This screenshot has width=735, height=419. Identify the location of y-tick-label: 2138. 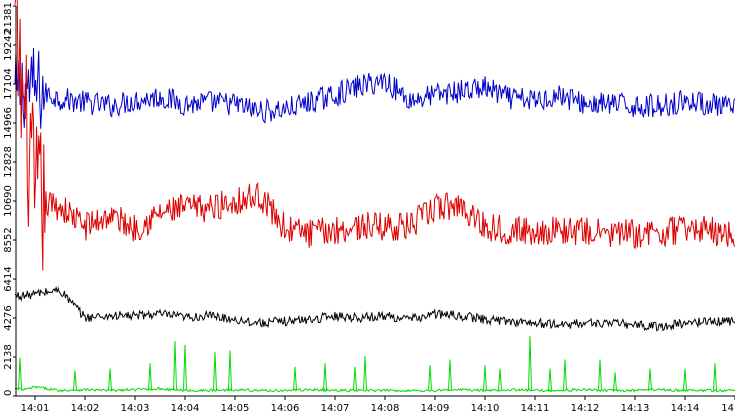
(8, 356).